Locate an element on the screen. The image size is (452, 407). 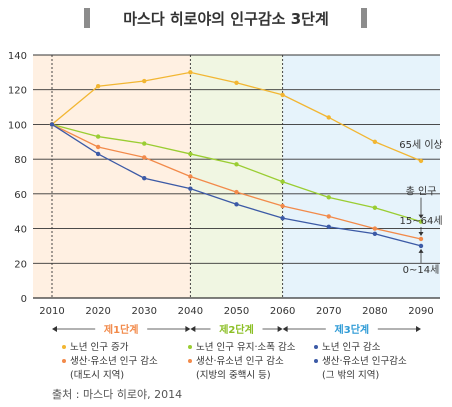
legend-stage3-line3: (그 밖의 지역) is located at coordinates (351, 375).